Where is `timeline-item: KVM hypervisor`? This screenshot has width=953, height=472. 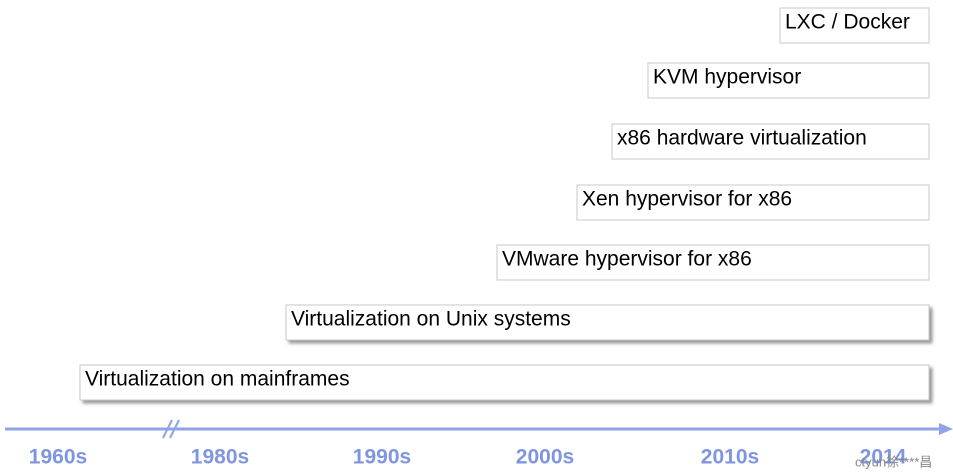
timeline-item: KVM hypervisor is located at coordinates (788, 80).